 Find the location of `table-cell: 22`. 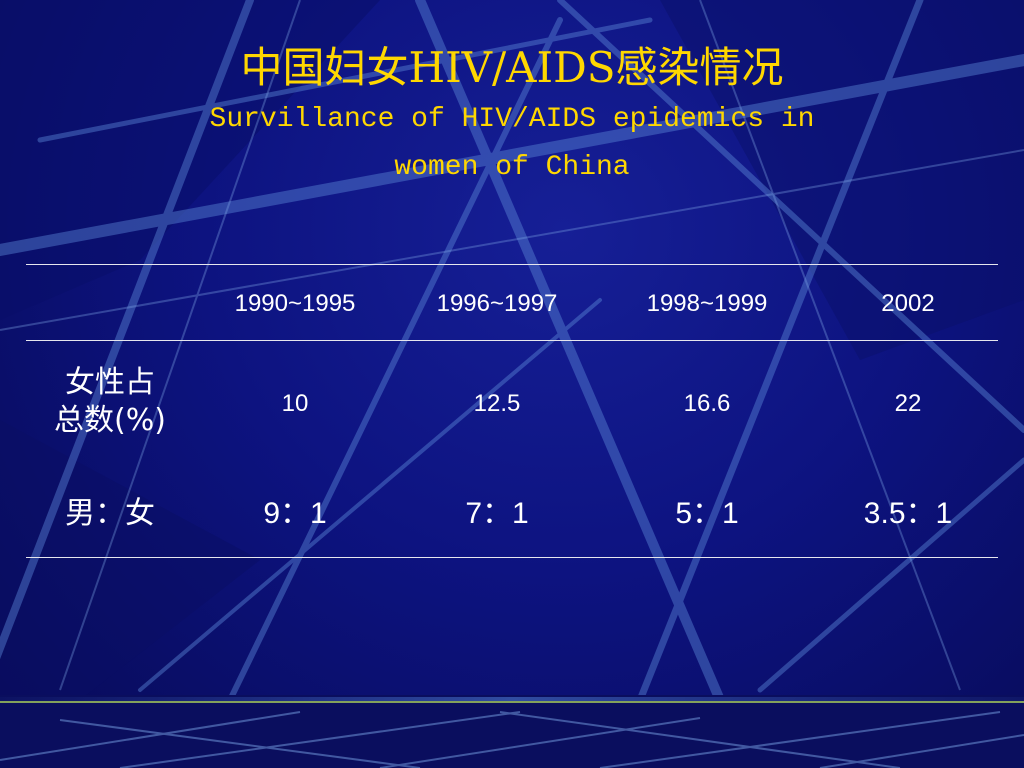

table-cell: 22 is located at coordinates (908, 403).